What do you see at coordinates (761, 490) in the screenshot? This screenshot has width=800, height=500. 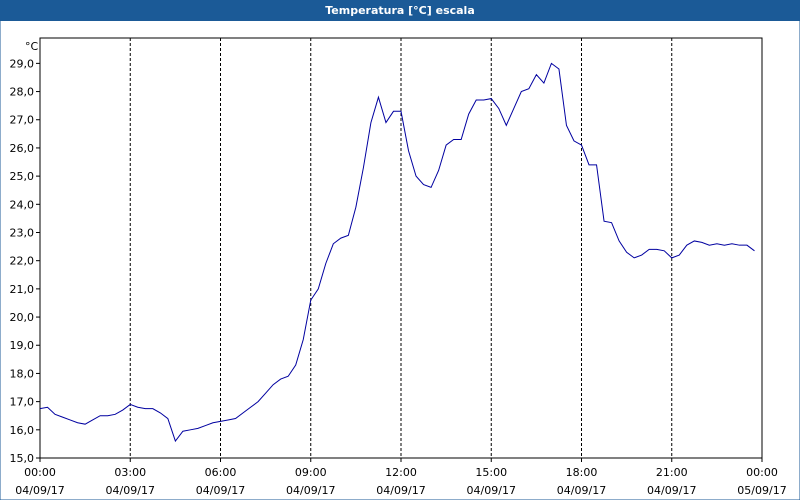 I see `x-tick-date: 05/09/17` at bounding box center [761, 490].